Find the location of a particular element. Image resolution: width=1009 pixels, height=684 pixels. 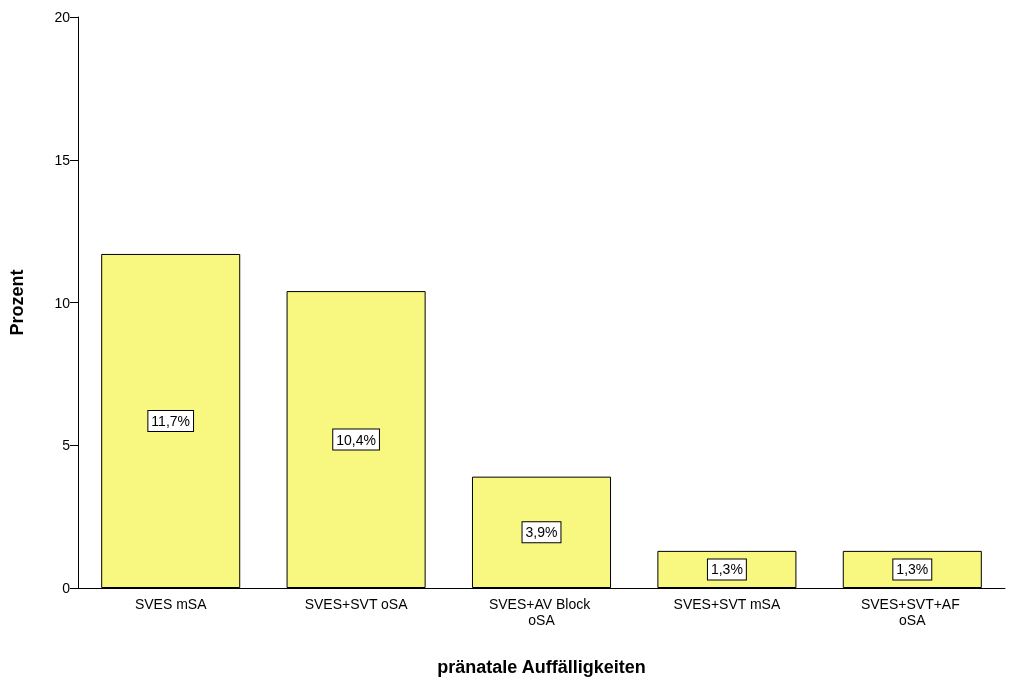

data-label: 10,4% is located at coordinates (356, 439).